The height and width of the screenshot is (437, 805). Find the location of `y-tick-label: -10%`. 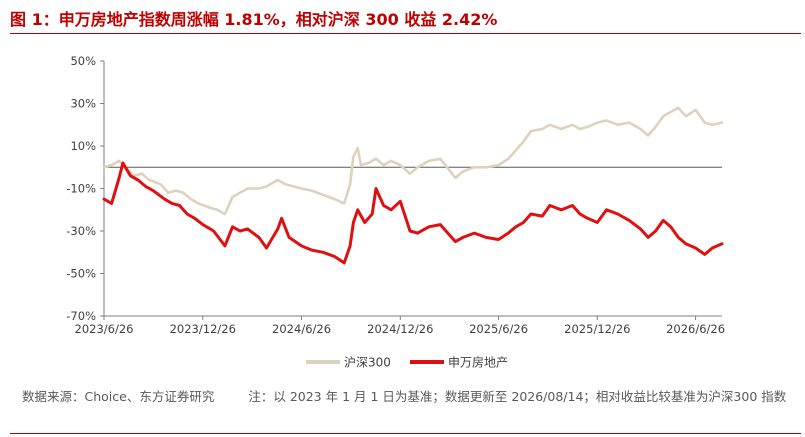

y-tick-label: -10% is located at coordinates (81, 189).